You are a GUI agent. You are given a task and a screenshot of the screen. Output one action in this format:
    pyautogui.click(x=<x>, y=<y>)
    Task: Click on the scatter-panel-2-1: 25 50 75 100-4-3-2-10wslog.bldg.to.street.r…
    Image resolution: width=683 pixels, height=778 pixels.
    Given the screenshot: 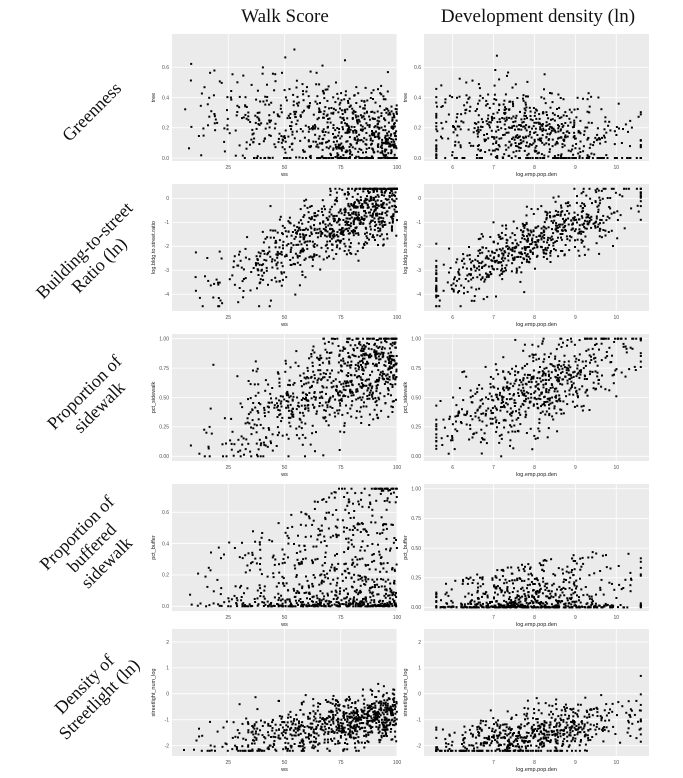 What is the action you would take?
    pyautogui.click(x=276, y=256)
    